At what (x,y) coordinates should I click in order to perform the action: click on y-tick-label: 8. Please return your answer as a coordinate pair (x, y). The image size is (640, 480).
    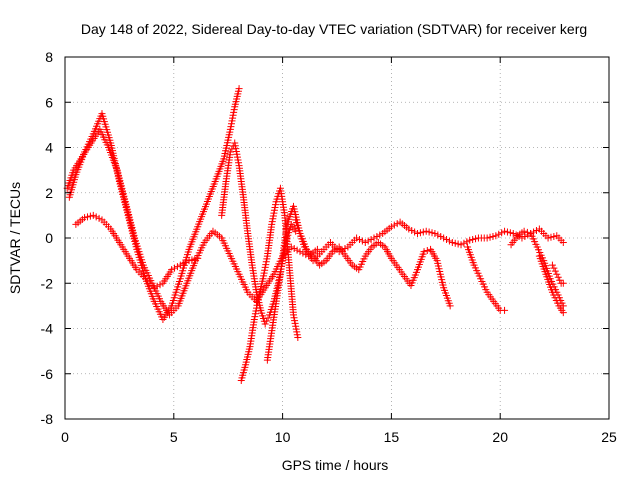
    Looking at the image, I should click on (49, 57).